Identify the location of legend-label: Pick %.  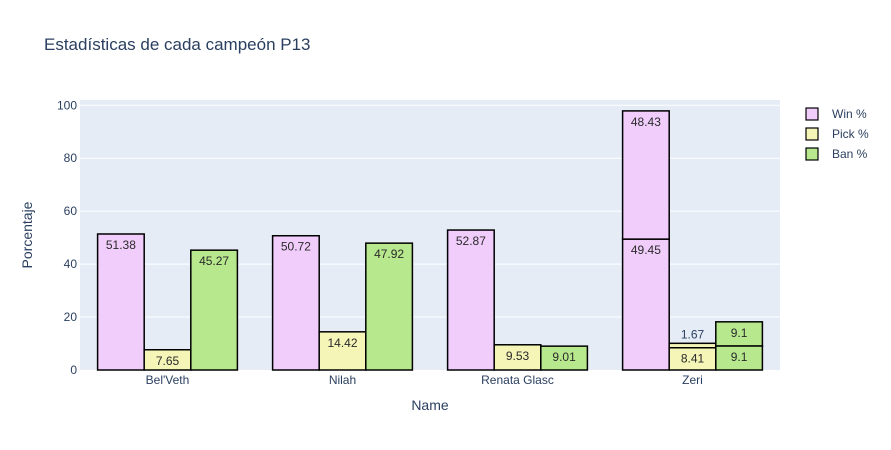
(850, 134).